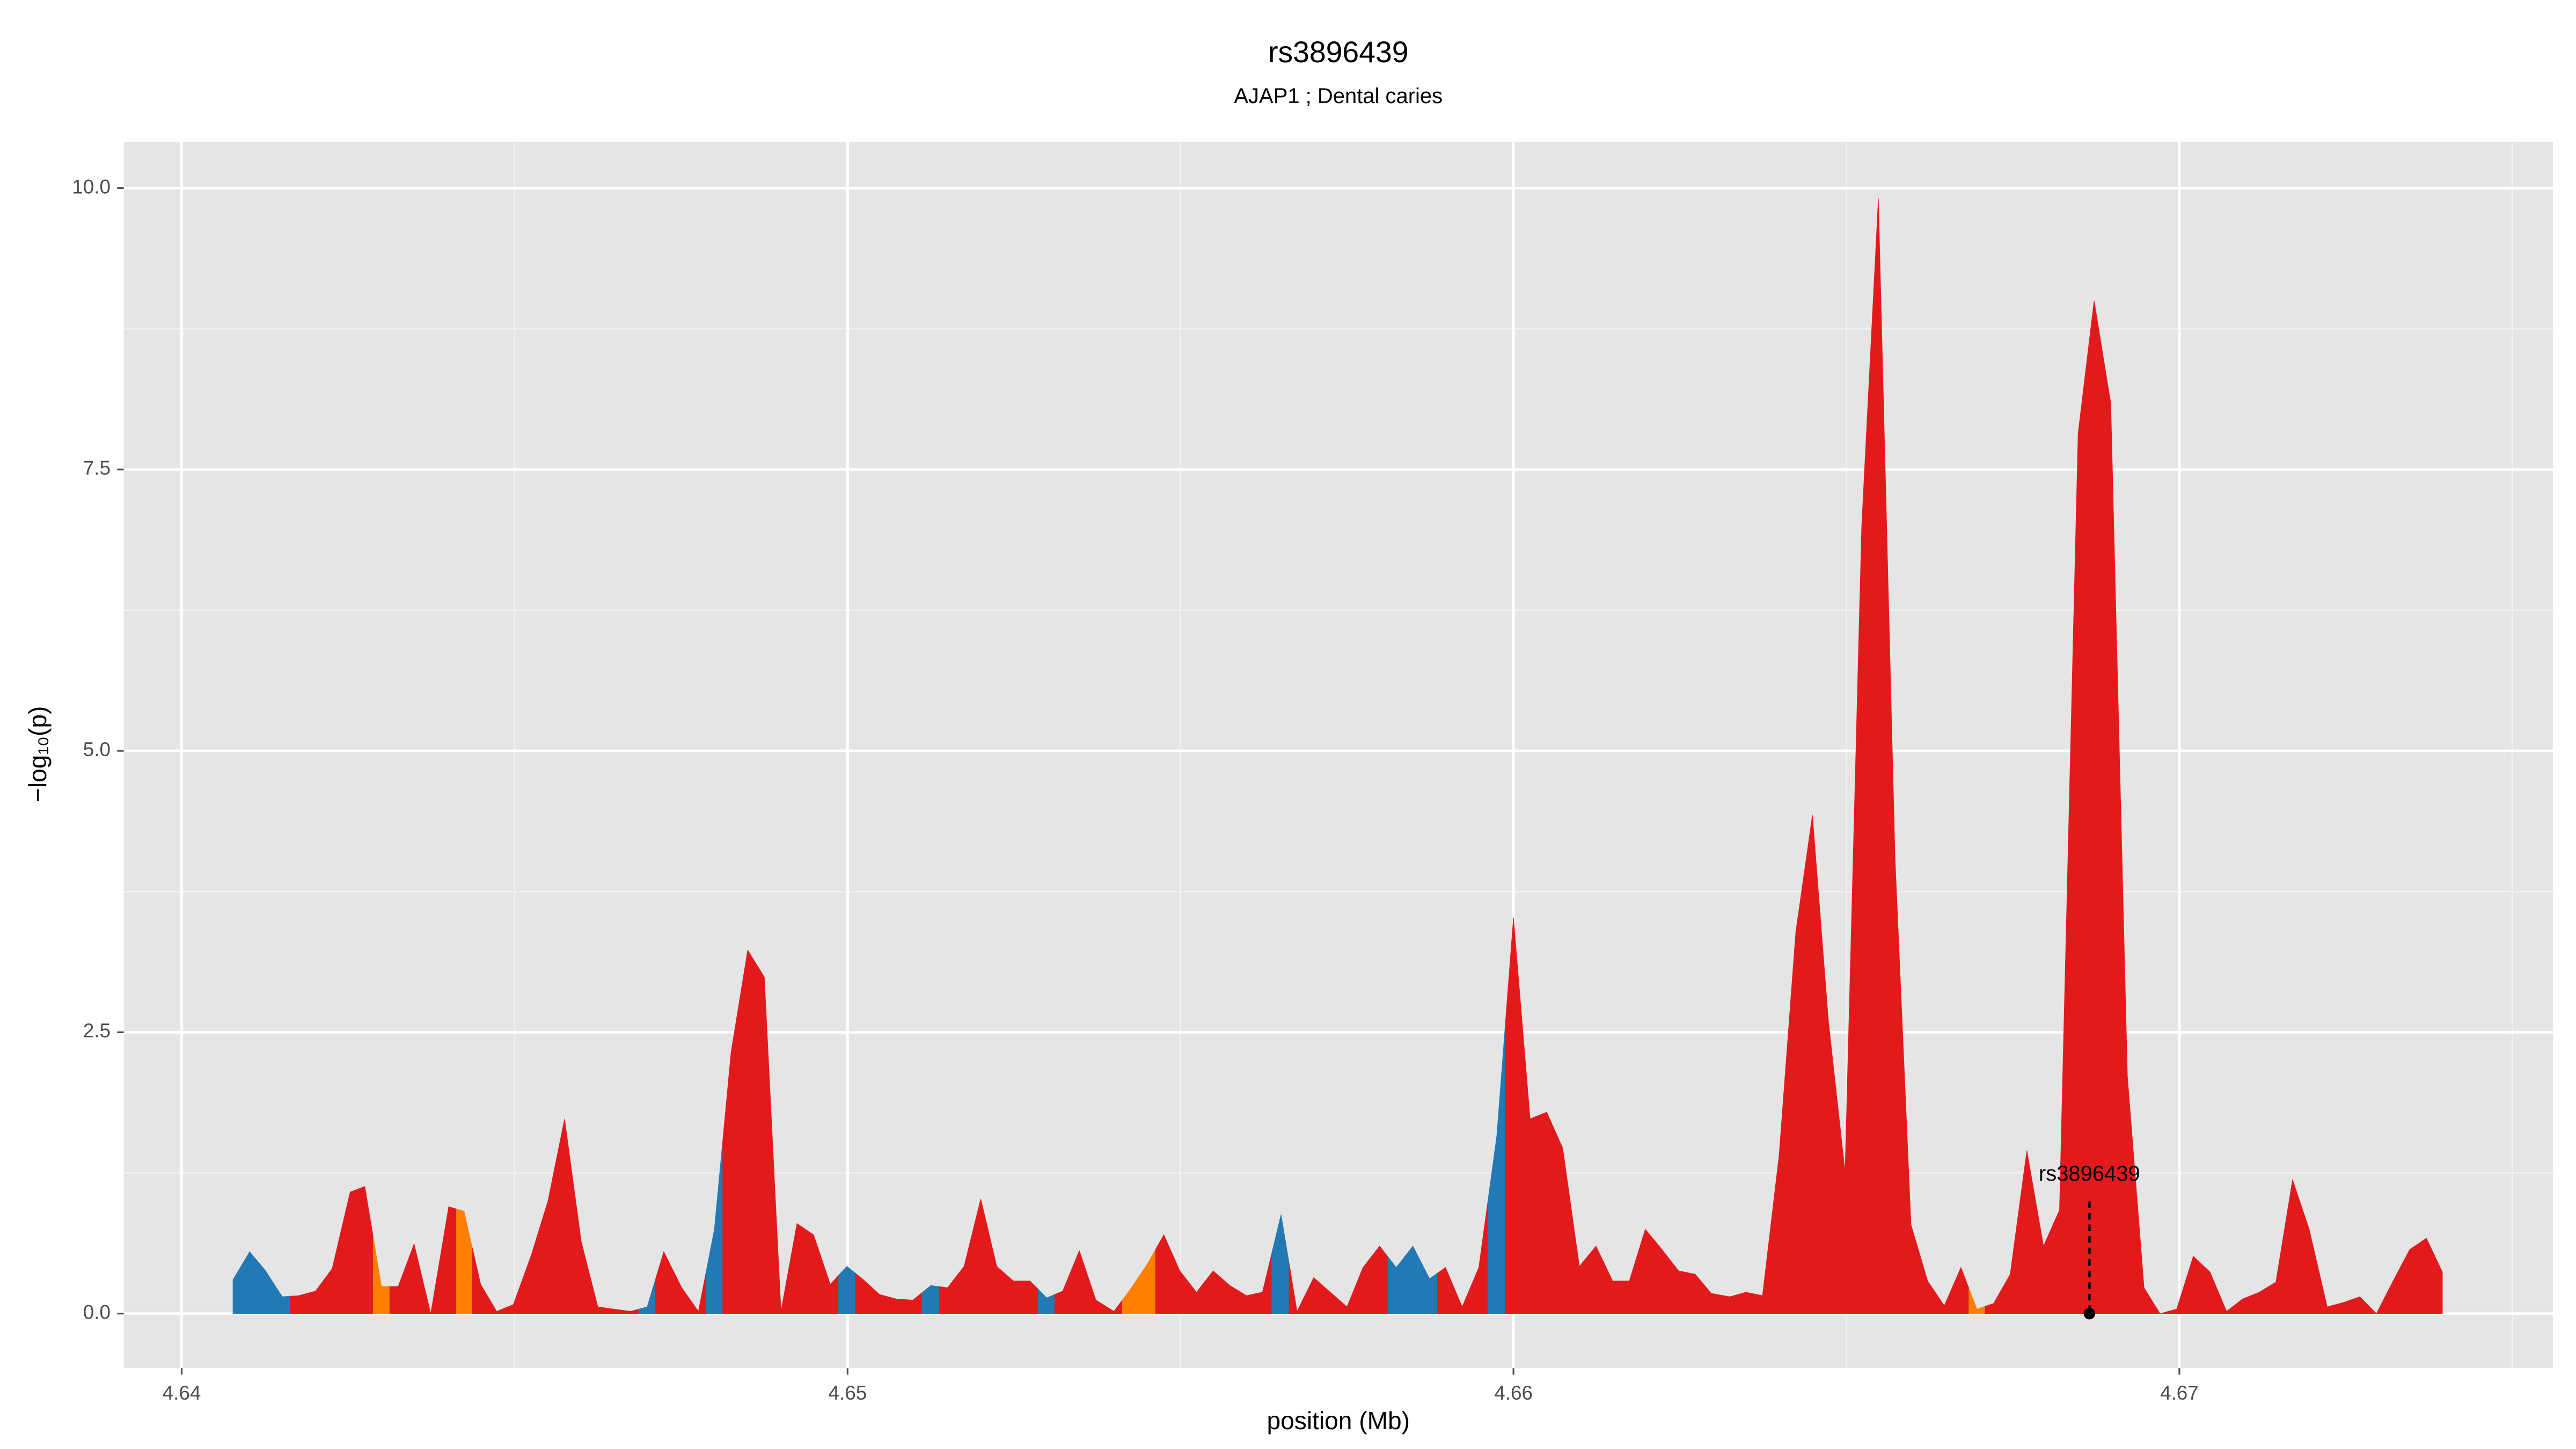 This screenshot has height=1449, width=2576. Describe the element at coordinates (38, 754) in the screenshot. I see `y-axis-label: −log₁₀(p)` at that location.